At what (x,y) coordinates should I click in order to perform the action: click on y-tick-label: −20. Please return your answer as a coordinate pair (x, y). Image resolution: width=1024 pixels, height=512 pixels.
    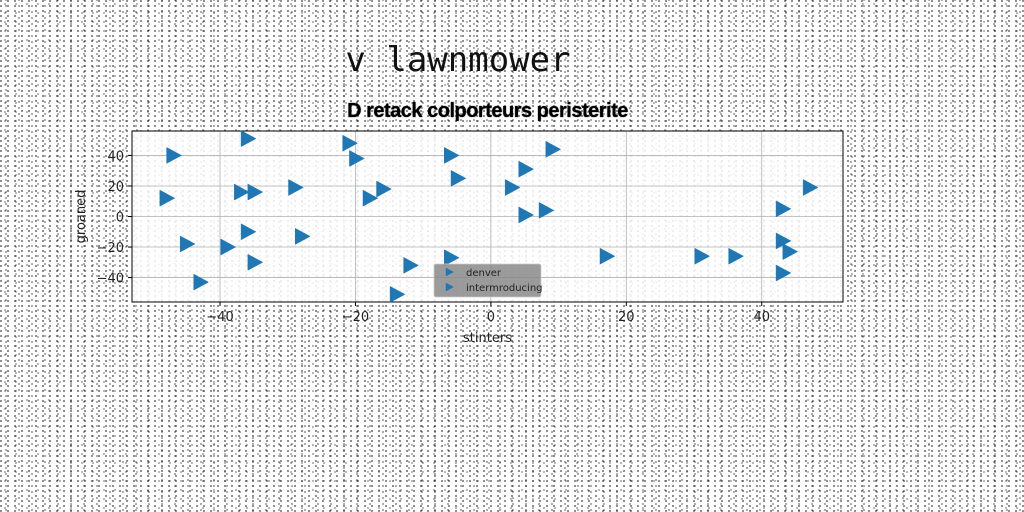
    Looking at the image, I should click on (110, 248).